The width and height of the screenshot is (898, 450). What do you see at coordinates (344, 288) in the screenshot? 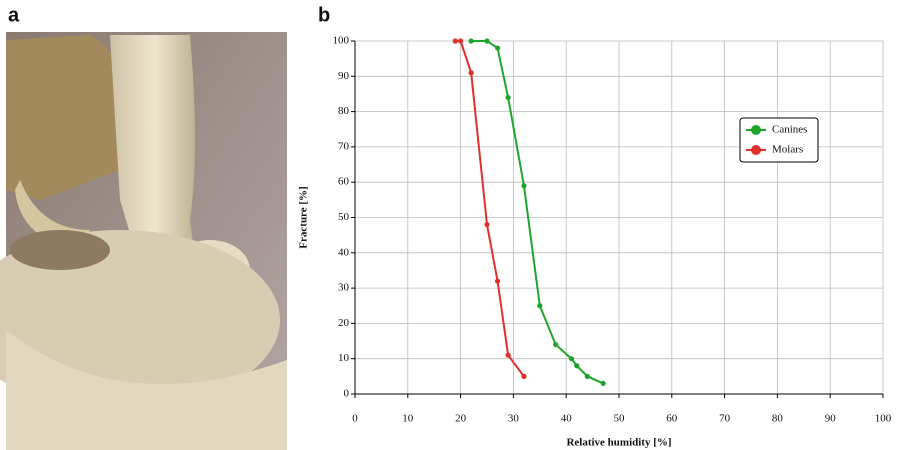
I see `y-tick-label: 30` at bounding box center [344, 288].